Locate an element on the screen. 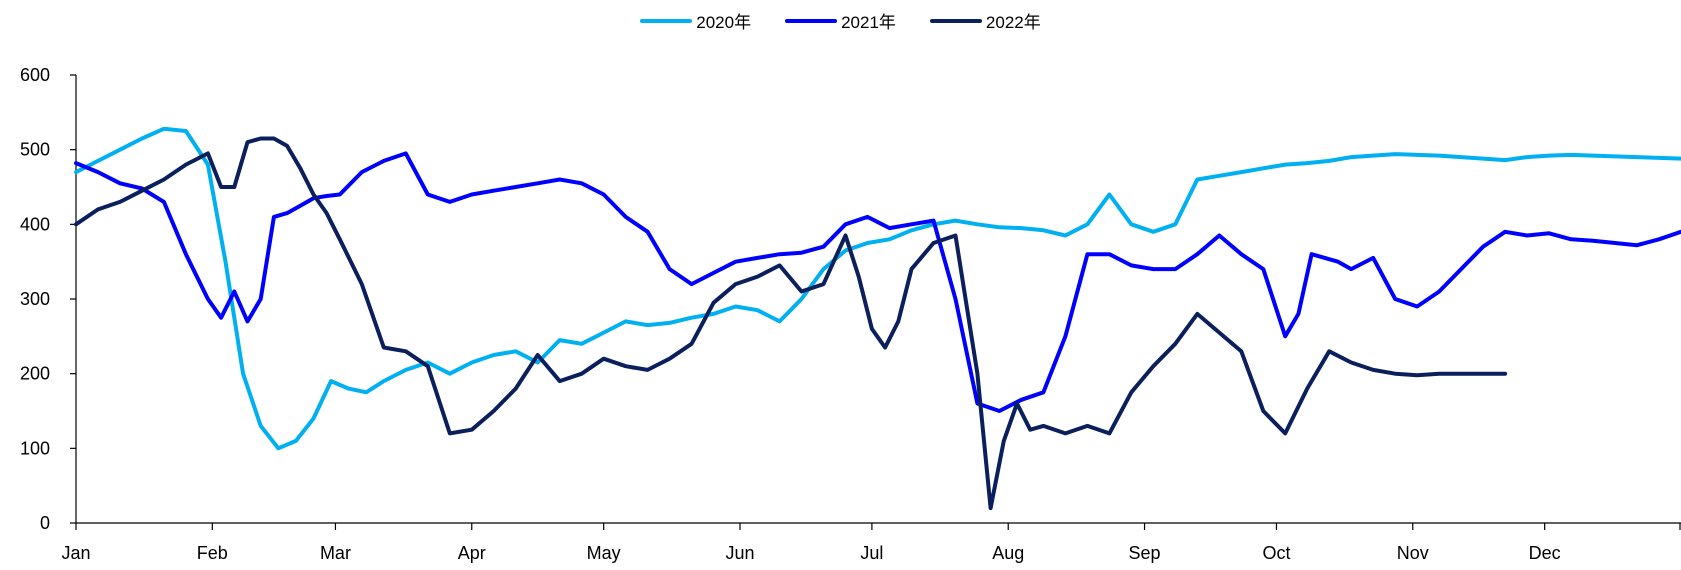 This screenshot has height=570, width=1681. x-tick-label-jul: Jul is located at coordinates (871, 553).